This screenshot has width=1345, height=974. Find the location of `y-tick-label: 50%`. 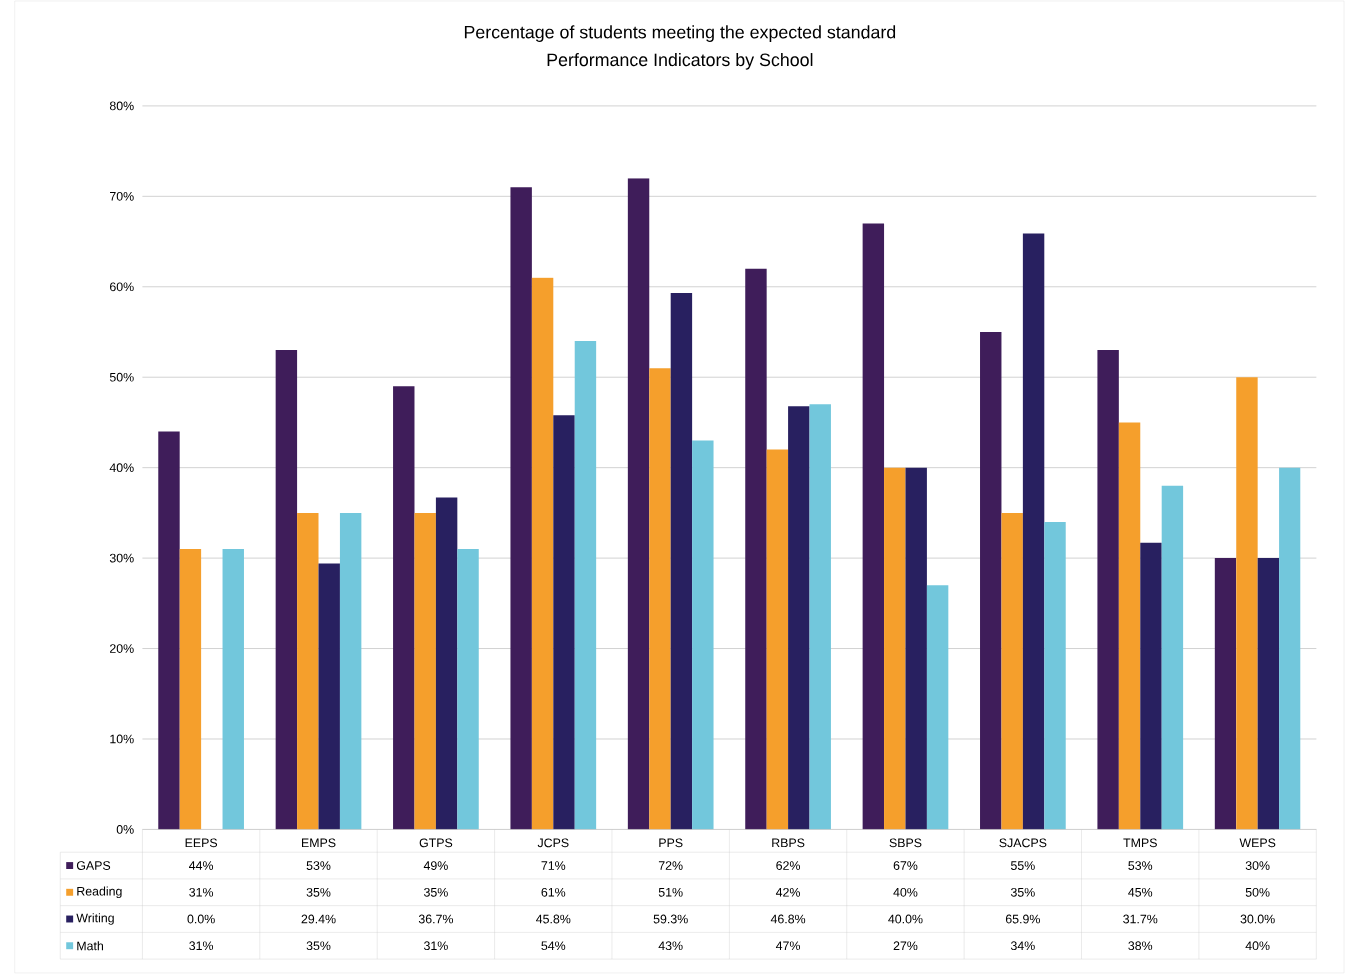

y-tick-label: 50% is located at coordinates (121, 377).